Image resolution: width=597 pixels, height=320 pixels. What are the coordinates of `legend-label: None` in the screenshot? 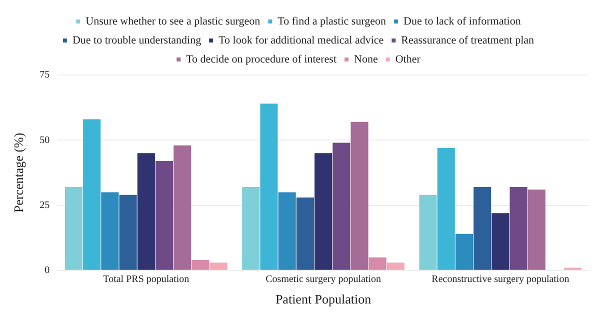 It's located at (366, 59).